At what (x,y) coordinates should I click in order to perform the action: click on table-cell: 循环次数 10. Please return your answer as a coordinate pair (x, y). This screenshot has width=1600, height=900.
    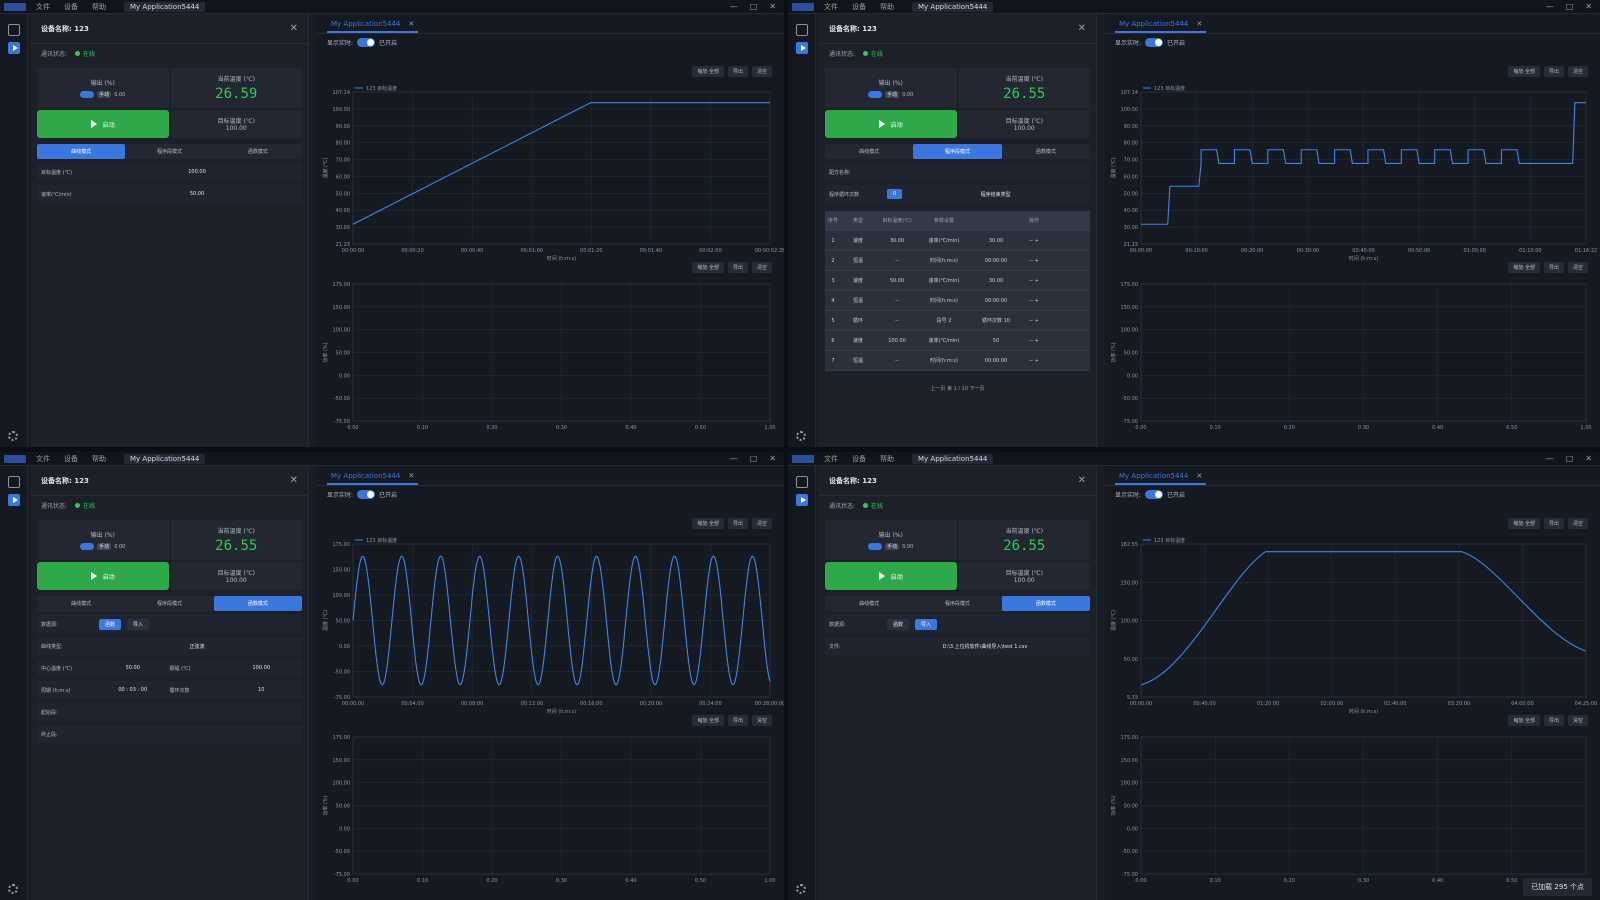
    Looking at the image, I should click on (996, 321).